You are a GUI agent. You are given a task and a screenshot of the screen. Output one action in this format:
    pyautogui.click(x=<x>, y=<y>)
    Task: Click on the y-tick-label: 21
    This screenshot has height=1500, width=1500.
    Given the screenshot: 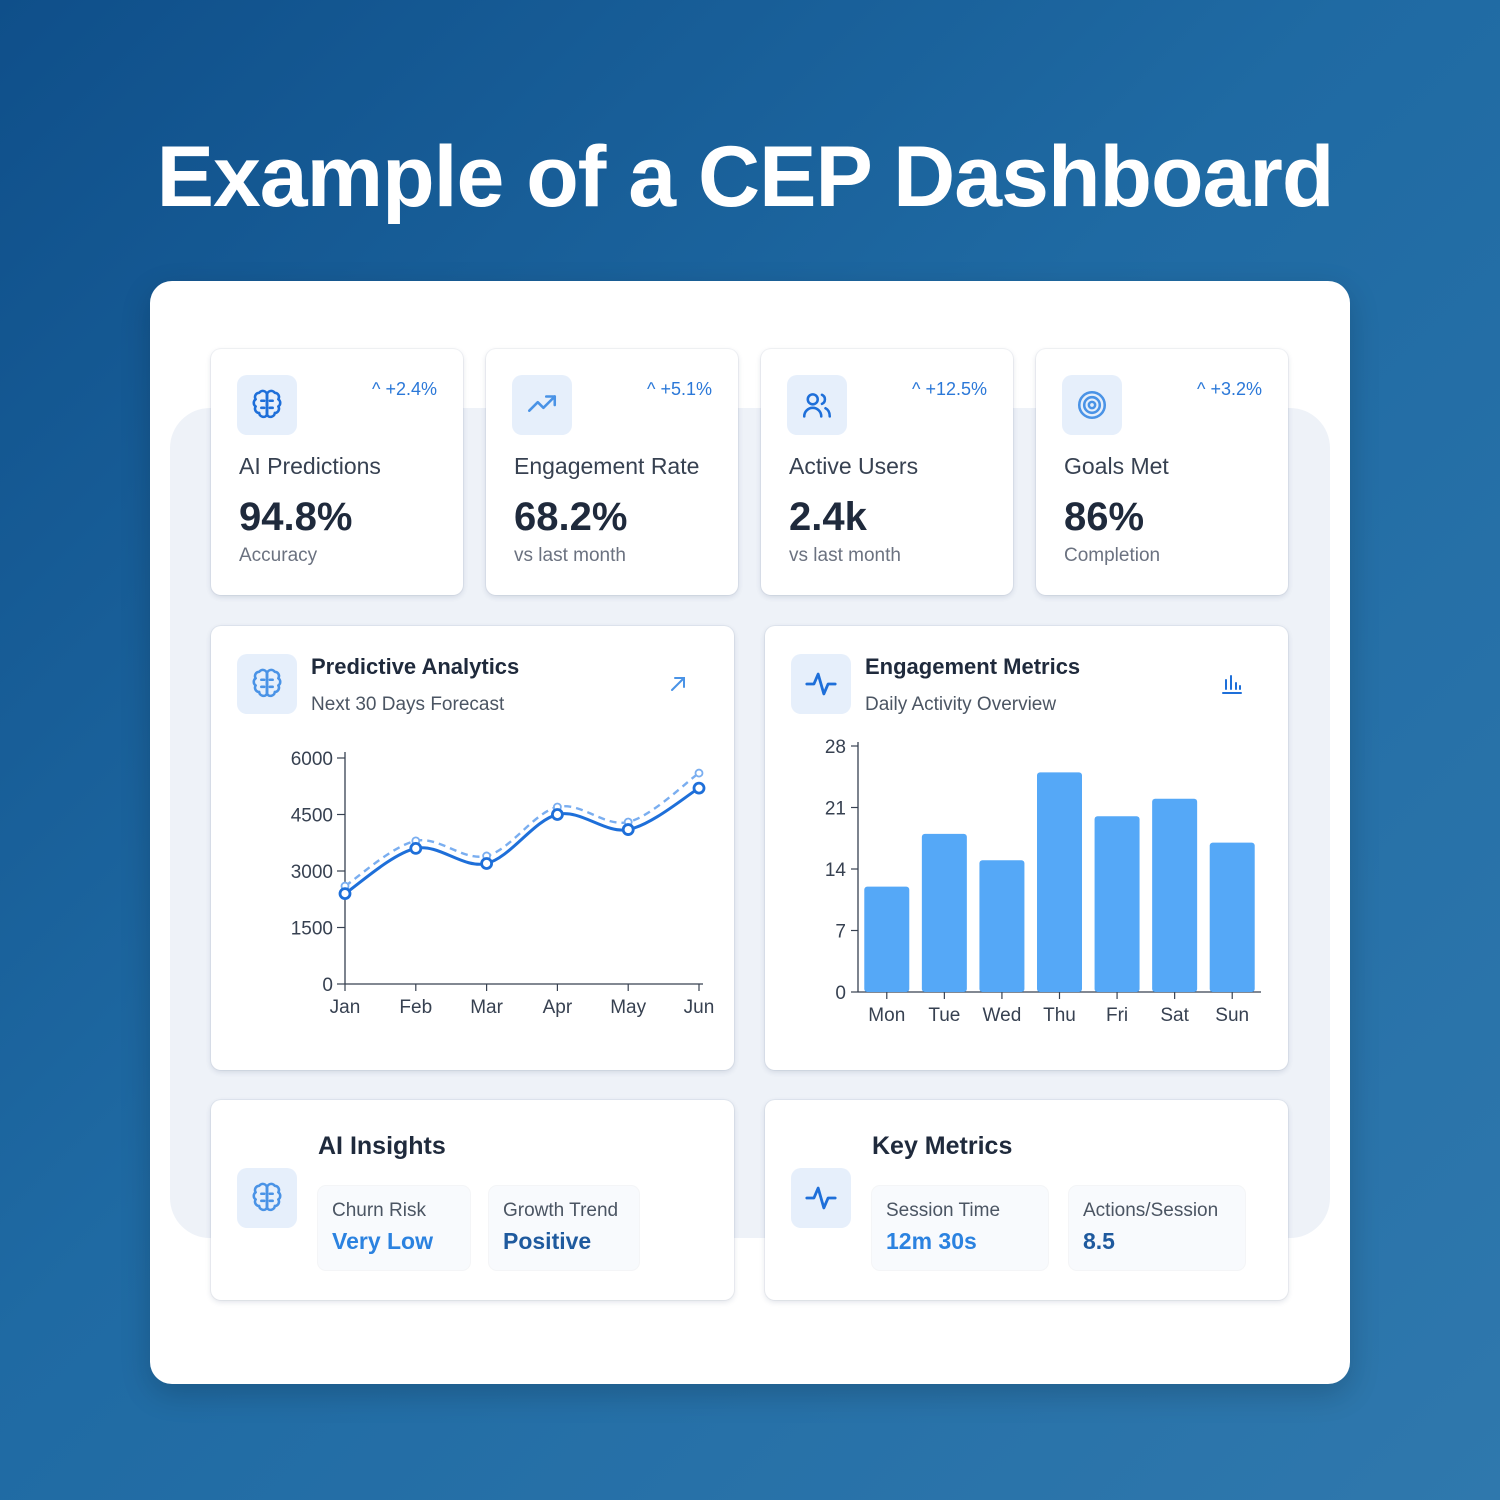 What is the action you would take?
    pyautogui.click(x=835, y=809)
    